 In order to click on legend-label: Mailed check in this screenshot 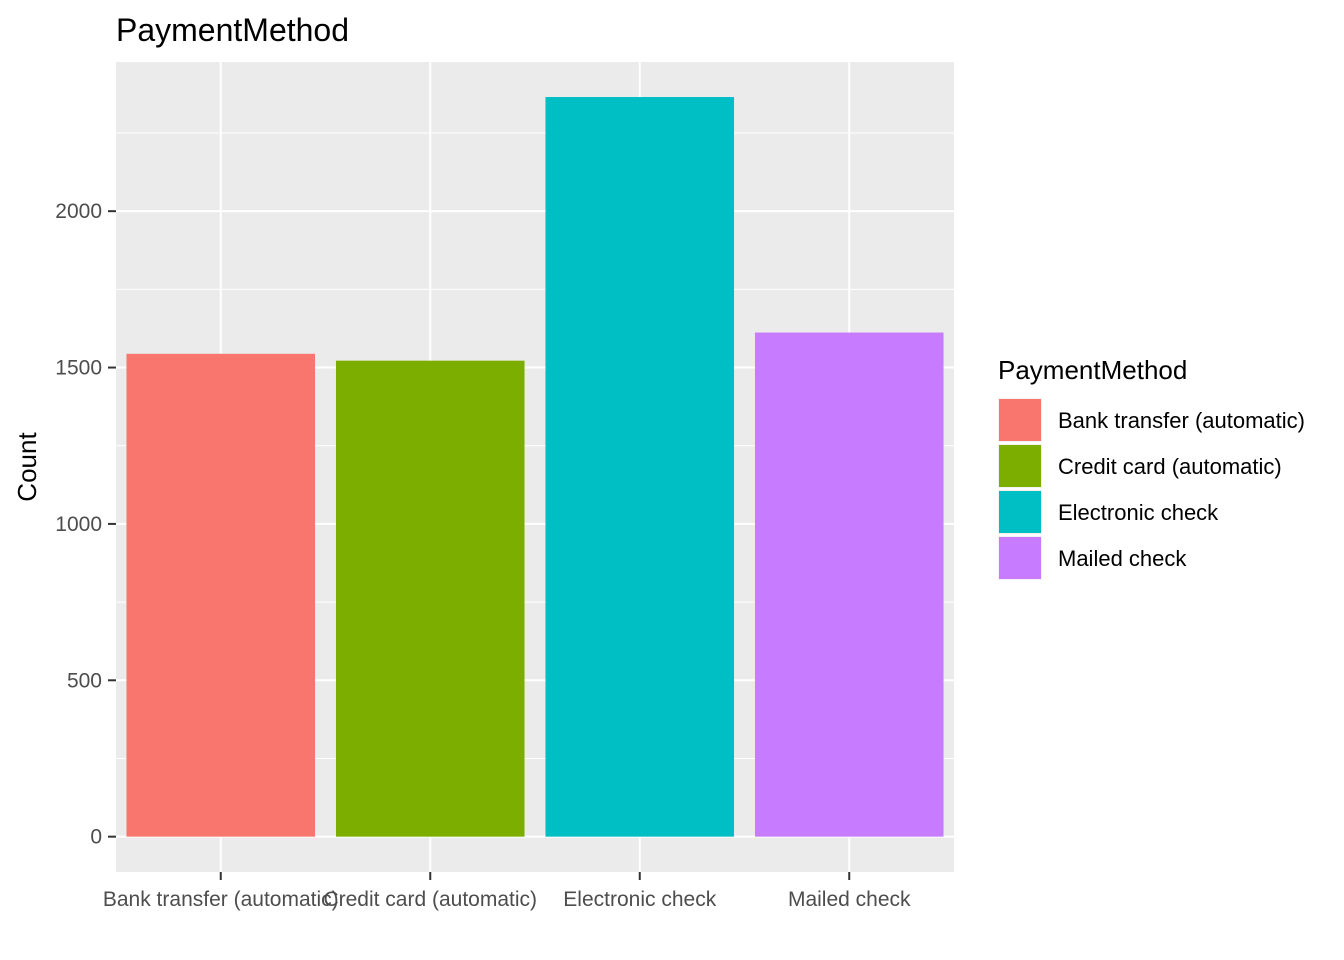, I will do `click(1122, 558)`.